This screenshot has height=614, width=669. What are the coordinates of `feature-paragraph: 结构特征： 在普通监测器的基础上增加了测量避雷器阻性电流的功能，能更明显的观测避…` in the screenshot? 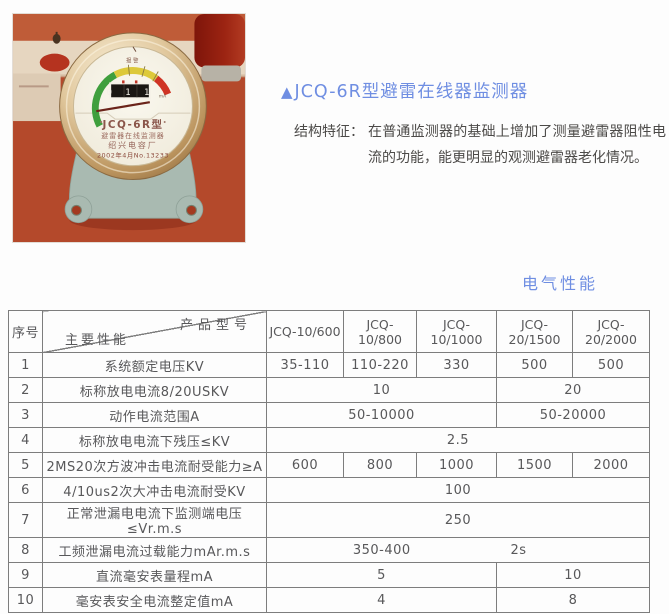 It's located at (480, 145).